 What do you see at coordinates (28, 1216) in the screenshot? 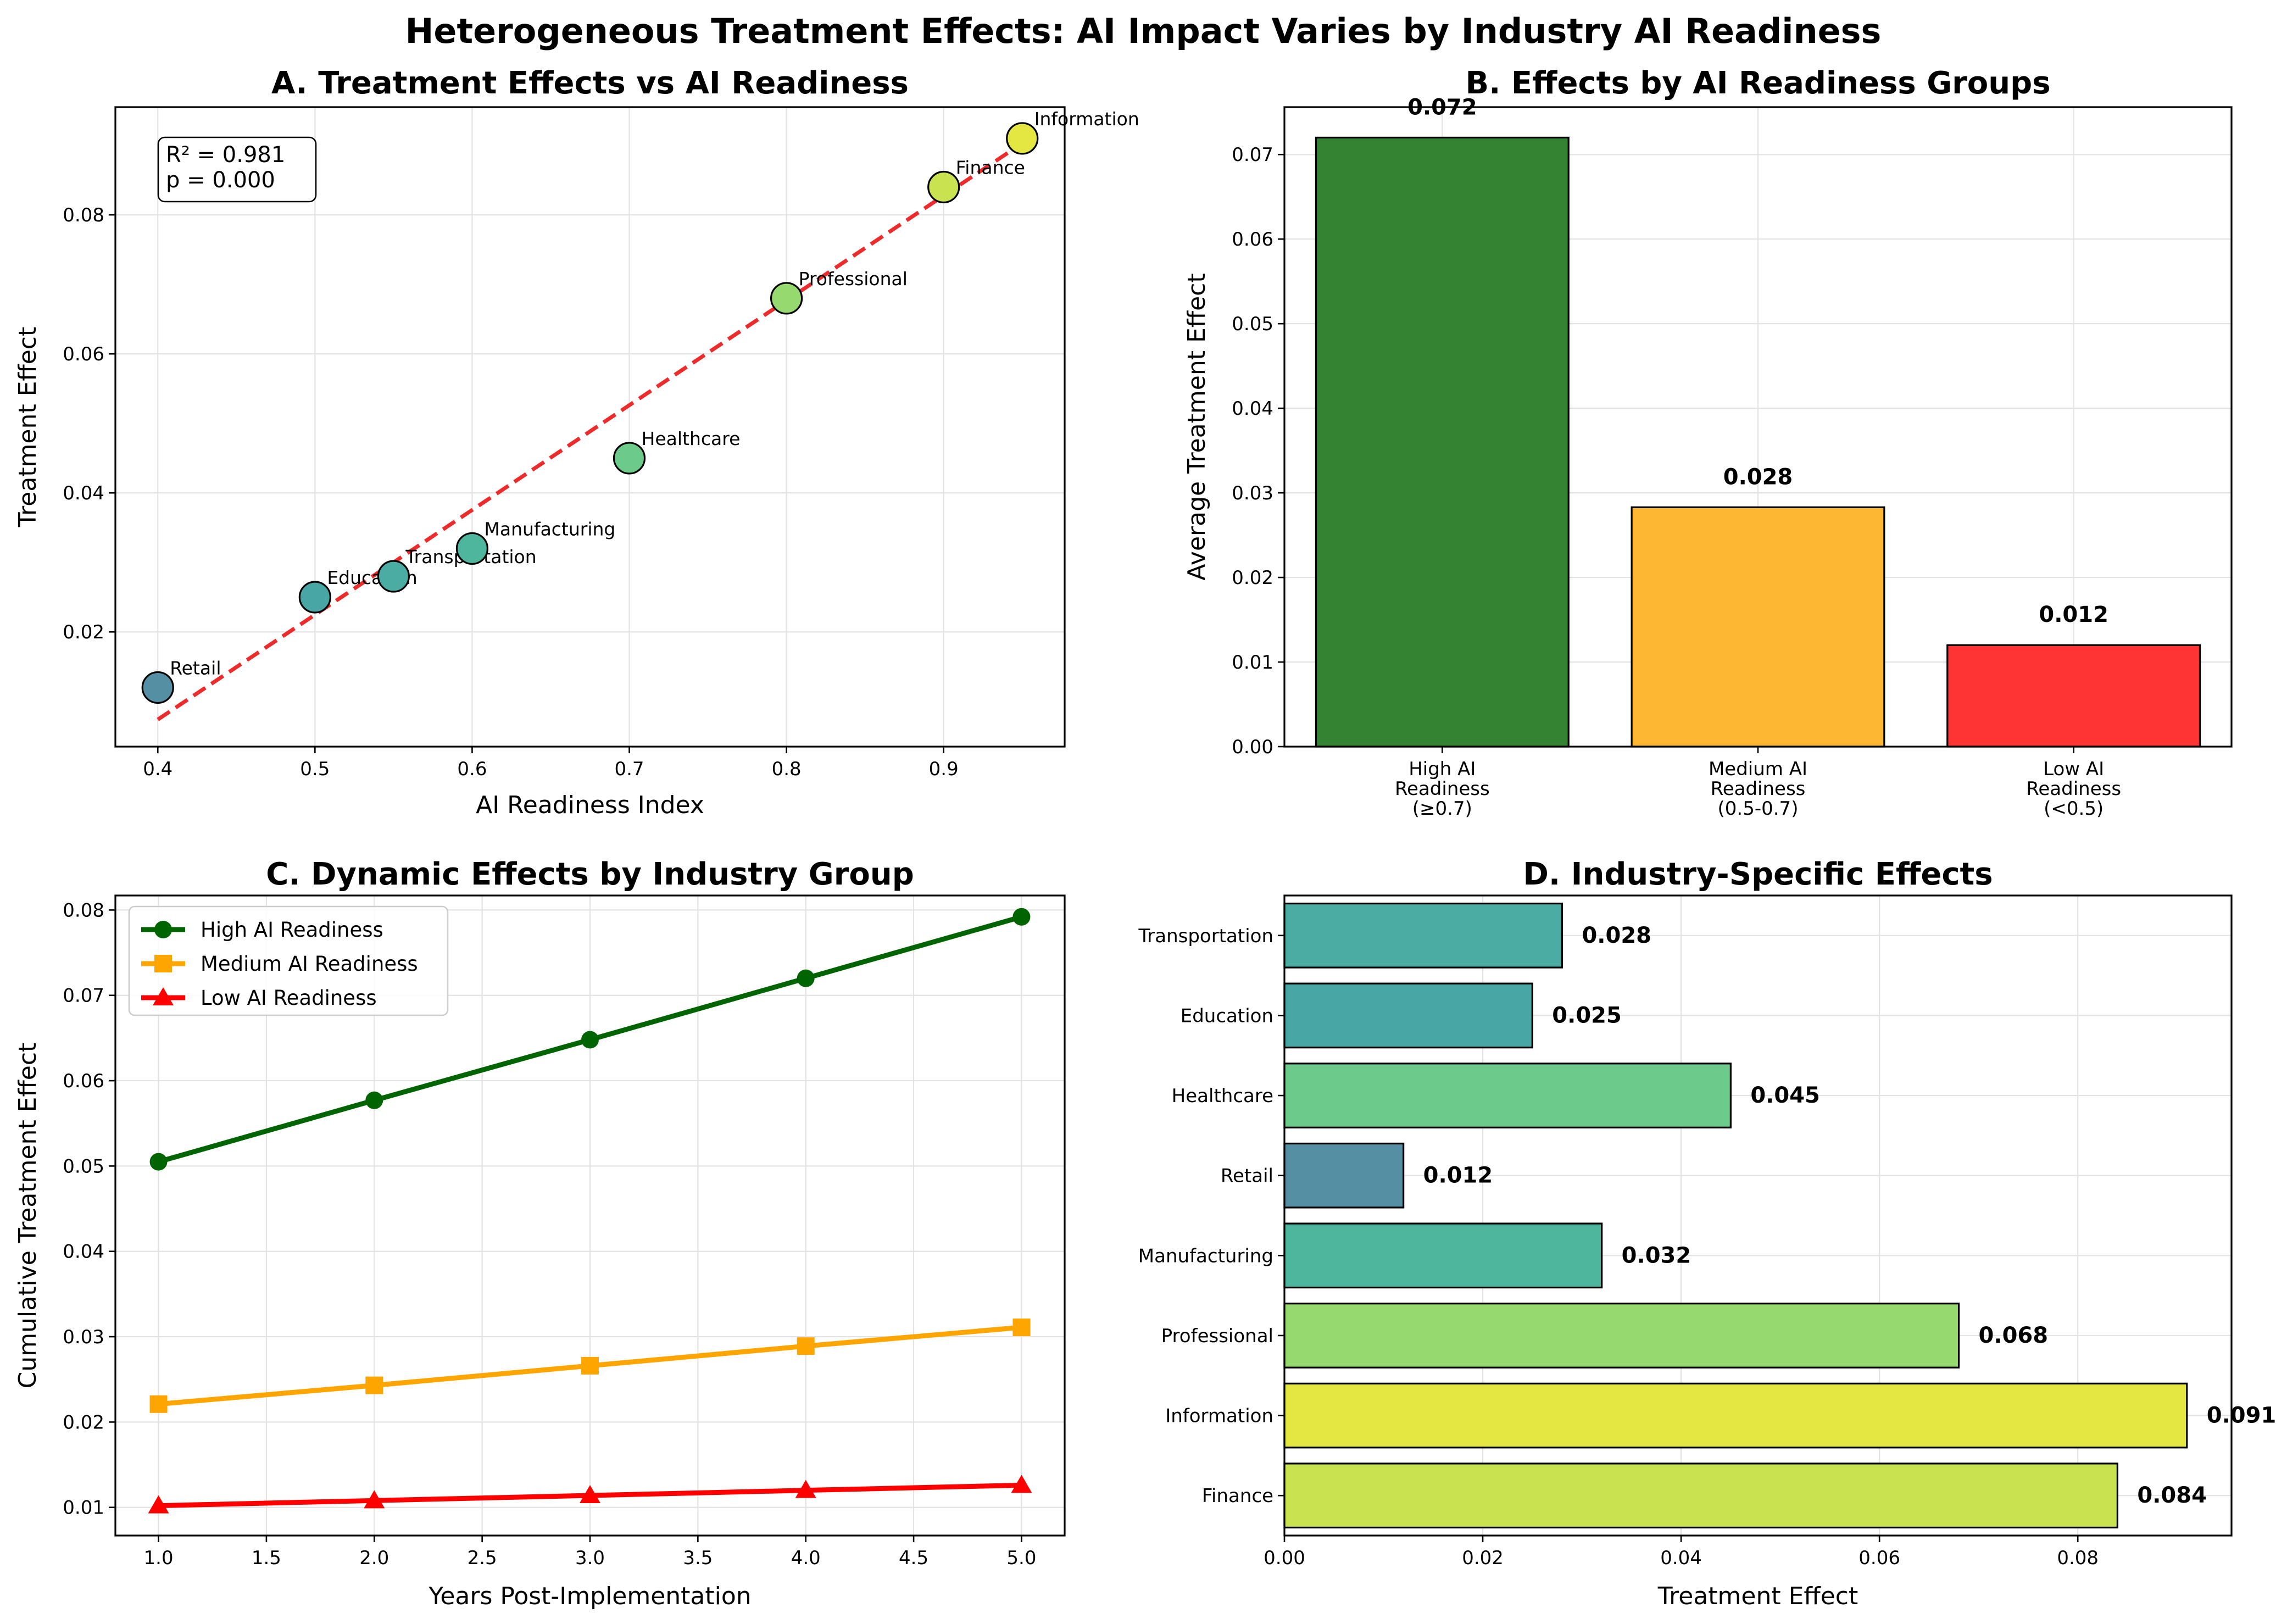
I see `c-ylabel: Cumulative Treatment Effect` at bounding box center [28, 1216].